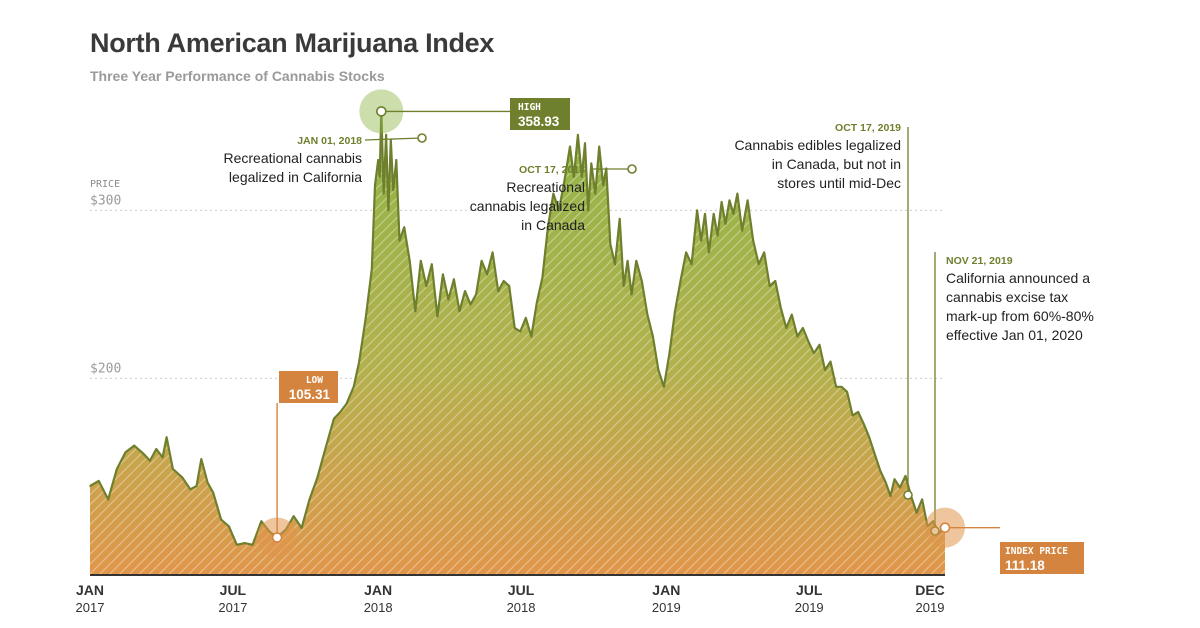 This screenshot has height=628, width=1200. What do you see at coordinates (908, 495) in the screenshot?
I see `annotation-marker` at bounding box center [908, 495].